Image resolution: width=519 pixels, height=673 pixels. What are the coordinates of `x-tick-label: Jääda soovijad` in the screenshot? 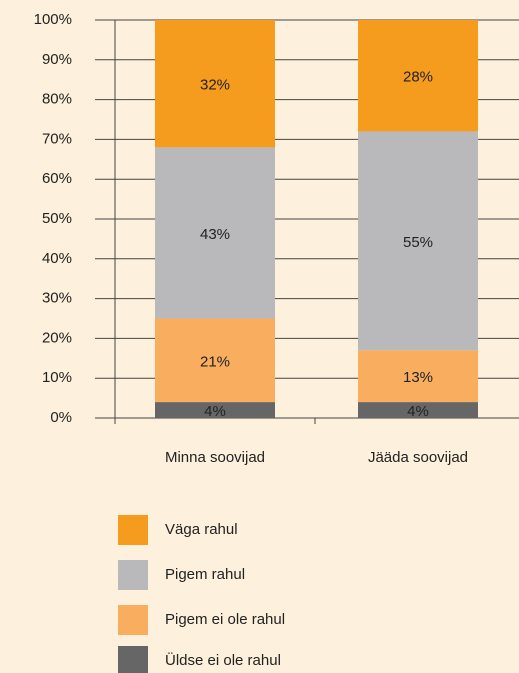 It's located at (418, 457).